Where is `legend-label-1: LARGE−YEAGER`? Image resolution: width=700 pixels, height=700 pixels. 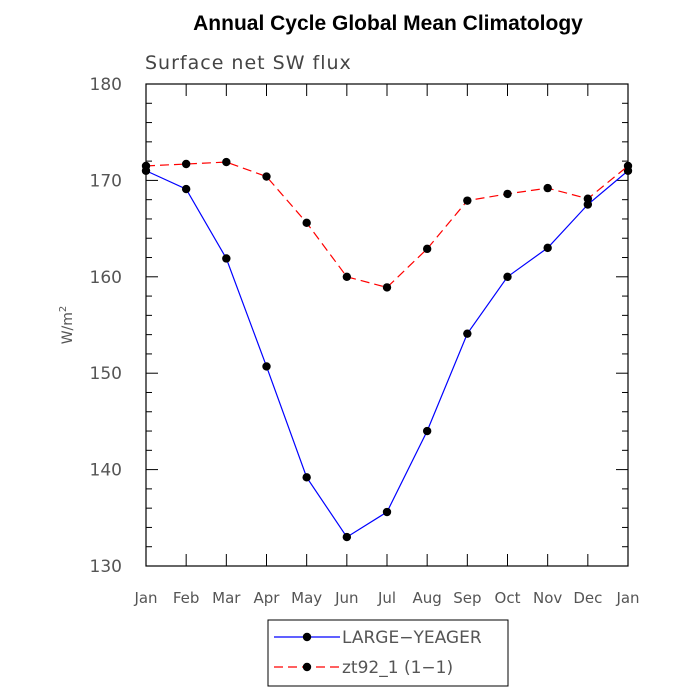
legend-label-1: LARGE−YEAGER is located at coordinates (412, 638).